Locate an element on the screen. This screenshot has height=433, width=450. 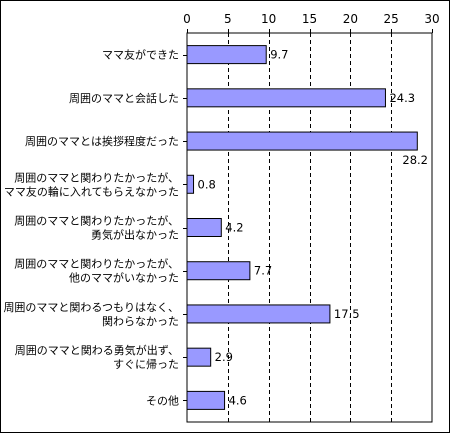
data-label-1: 24.3 is located at coordinates (402, 98).